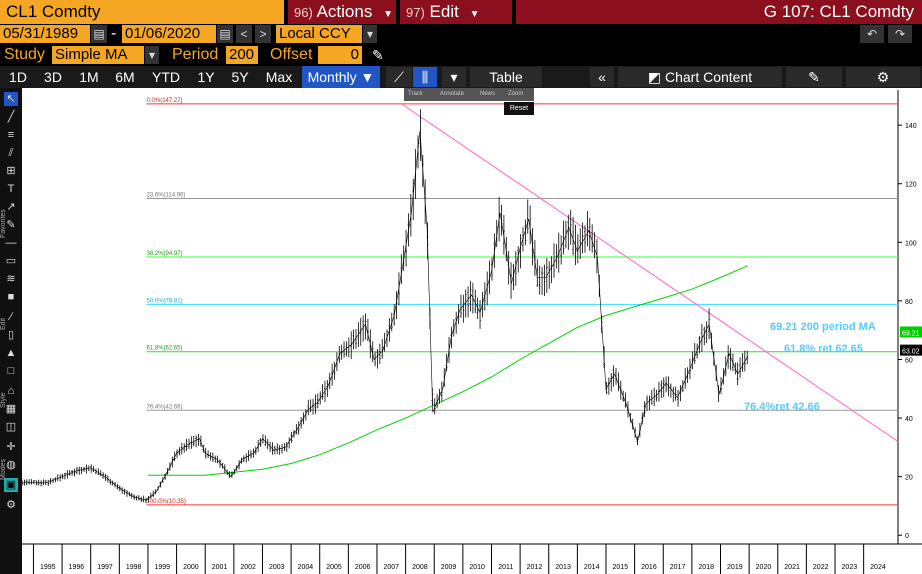 The width and height of the screenshot is (922, 574). Describe the element at coordinates (11, 135) in the screenshot. I see `fibonacci-icon: ≡` at that location.